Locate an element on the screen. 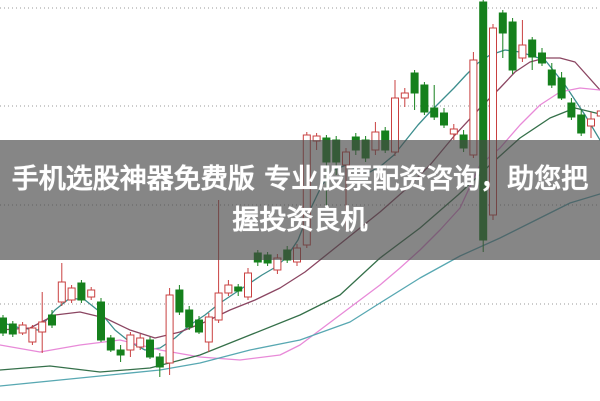 The width and height of the screenshot is (600, 401). banner-text-line1: 手机选股神器免费版 专业股票配资咨询，助您把 is located at coordinates (300, 179).